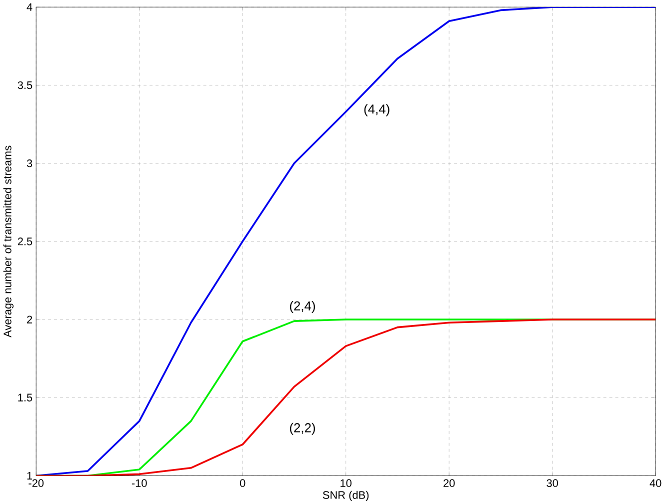 The width and height of the screenshot is (665, 504). What do you see at coordinates (29, 320) in the screenshot?
I see `y-tick-label: 2` at bounding box center [29, 320].